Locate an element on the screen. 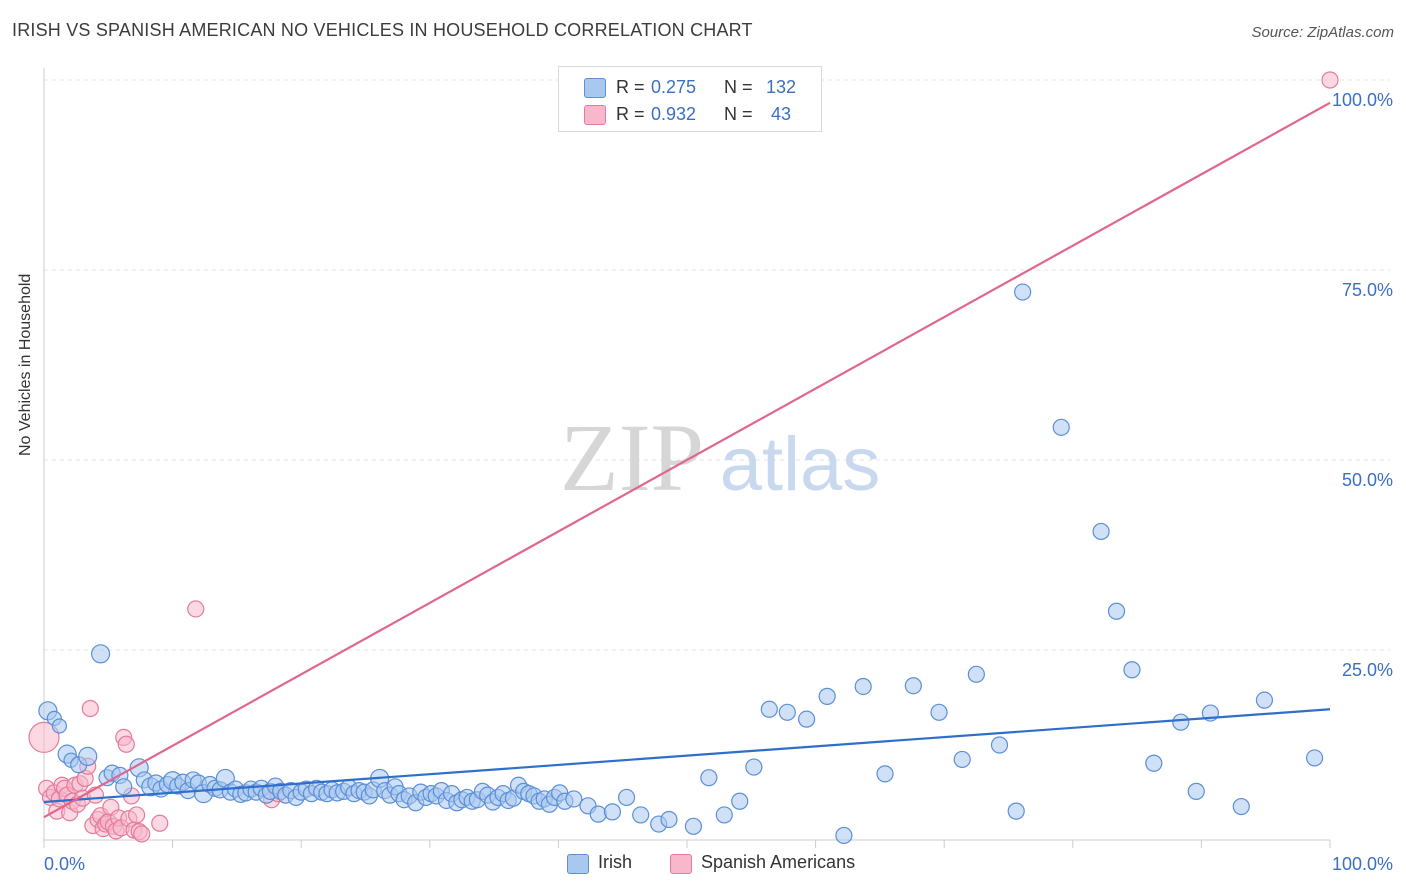 This screenshot has width=1406, height=892. watermark: ZIP atlas is located at coordinates (720, 457).